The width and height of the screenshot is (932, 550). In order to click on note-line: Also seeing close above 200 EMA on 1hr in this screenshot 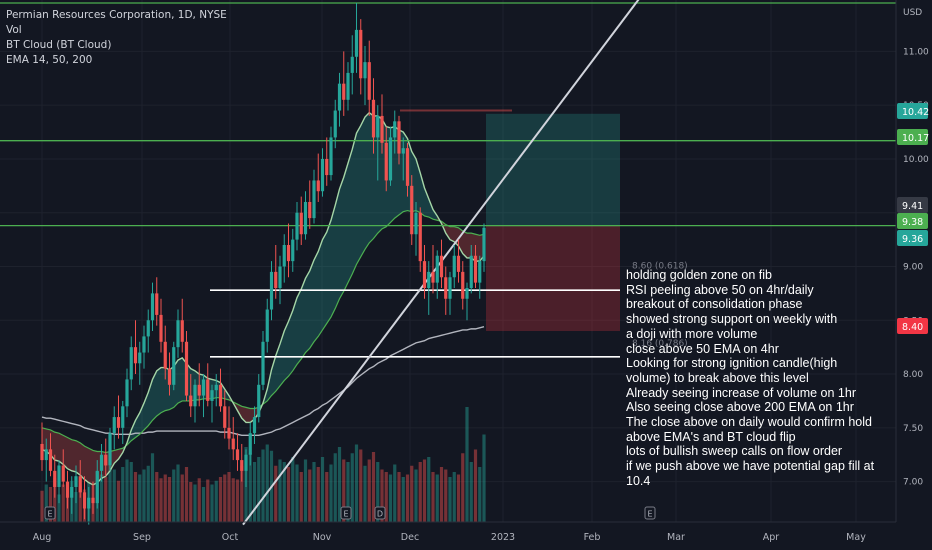, I will do `click(740, 407)`.